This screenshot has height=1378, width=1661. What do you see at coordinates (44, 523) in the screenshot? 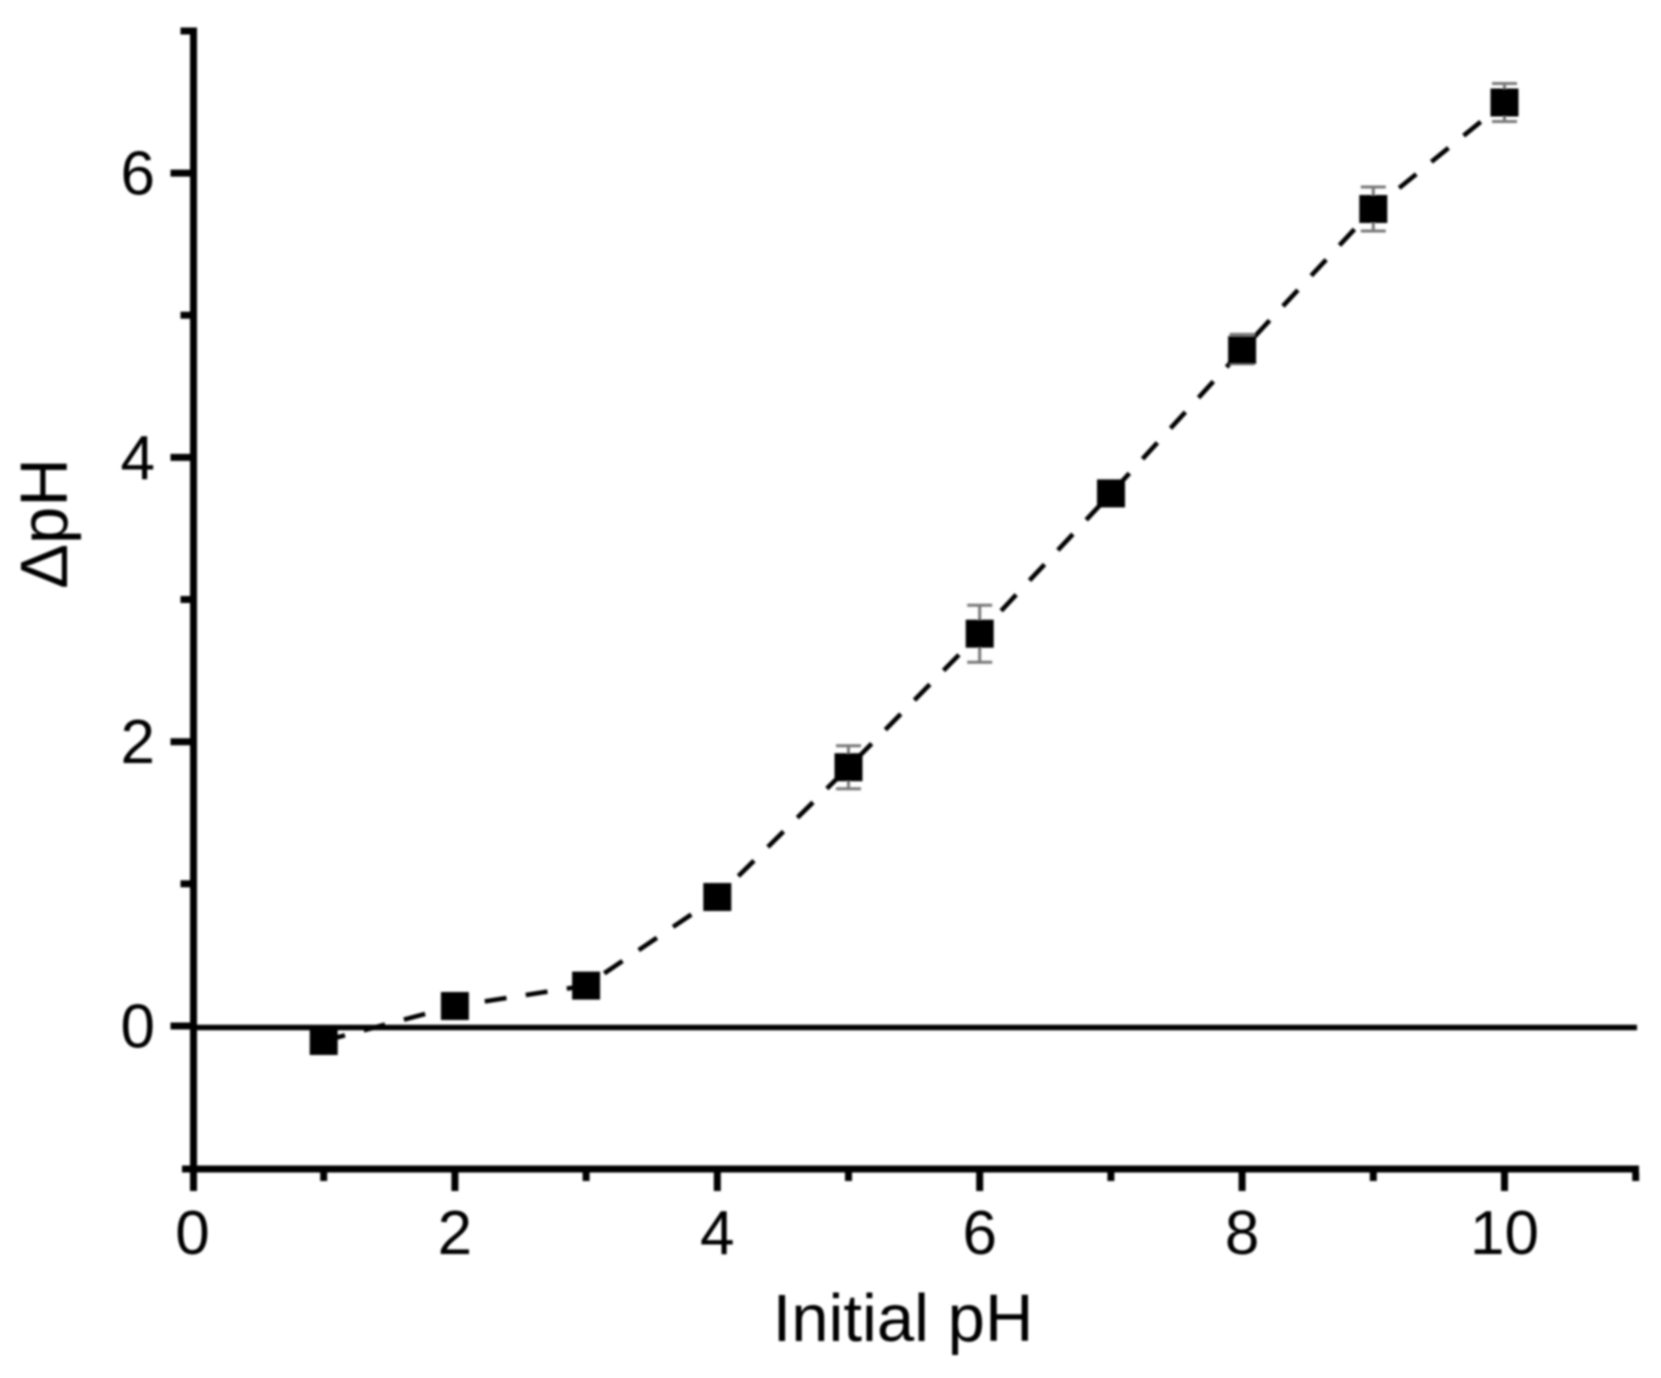
I see `svg-text: ΔpH` at bounding box center [44, 523].